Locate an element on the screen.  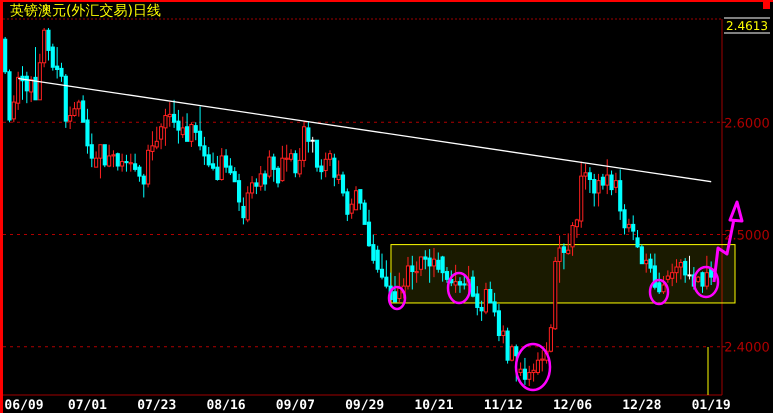
y-tick-label: 2.6000 is located at coordinates (747, 124).